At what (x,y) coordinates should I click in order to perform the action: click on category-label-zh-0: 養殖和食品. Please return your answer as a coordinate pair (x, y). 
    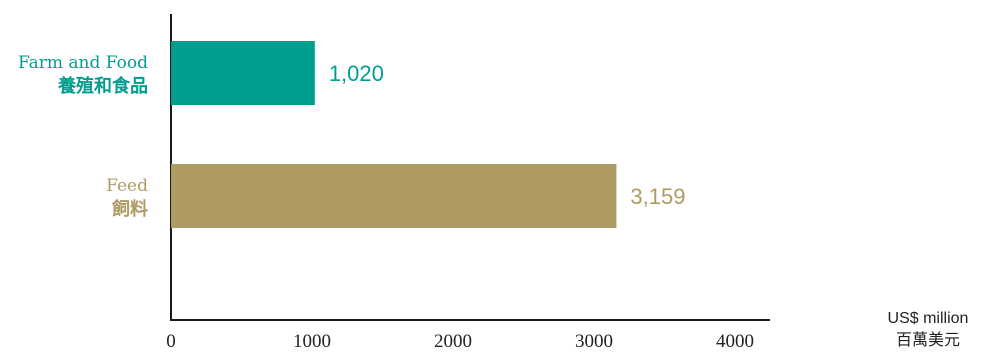
    Looking at the image, I should click on (102, 86).